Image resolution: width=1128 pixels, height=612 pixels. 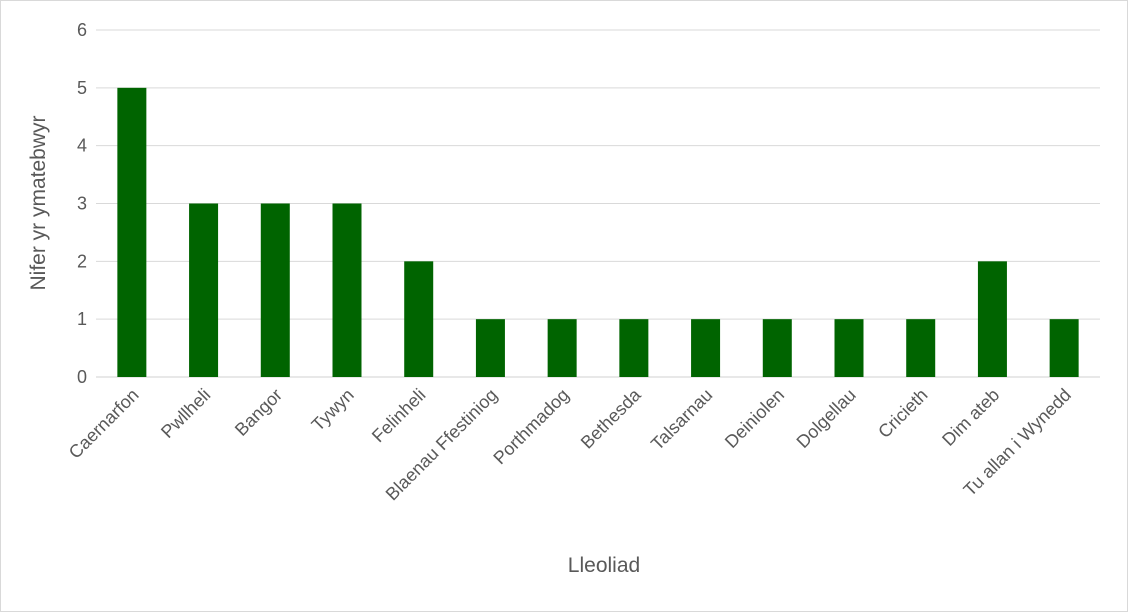 What do you see at coordinates (185, 413) in the screenshot?
I see `x-tick-label: Pwllheli` at bounding box center [185, 413].